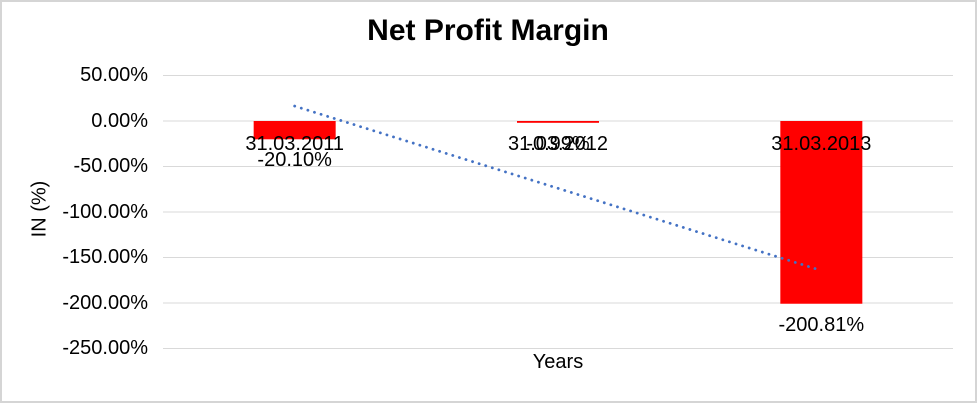 The image size is (977, 403). I want to click on y-tick-label: 50.00%, so click(114, 75).